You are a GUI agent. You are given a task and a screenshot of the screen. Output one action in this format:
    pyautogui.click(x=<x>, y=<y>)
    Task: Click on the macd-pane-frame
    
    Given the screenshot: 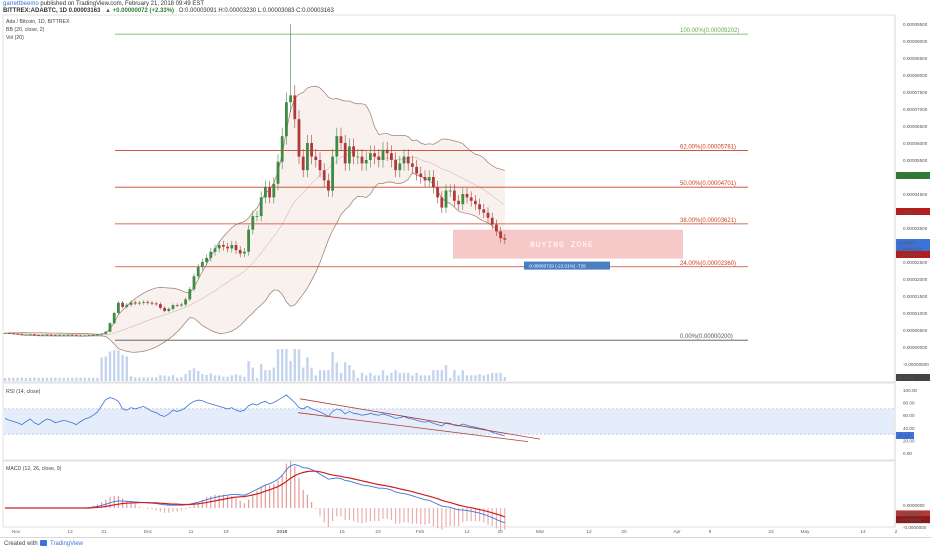 What is the action you would take?
    pyautogui.click(x=449, y=494)
    